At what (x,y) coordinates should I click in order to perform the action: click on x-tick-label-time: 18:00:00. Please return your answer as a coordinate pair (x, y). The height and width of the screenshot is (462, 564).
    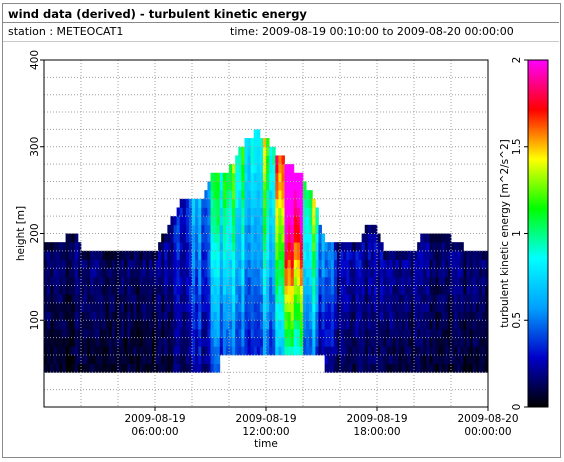
    Looking at the image, I should click on (376, 432).